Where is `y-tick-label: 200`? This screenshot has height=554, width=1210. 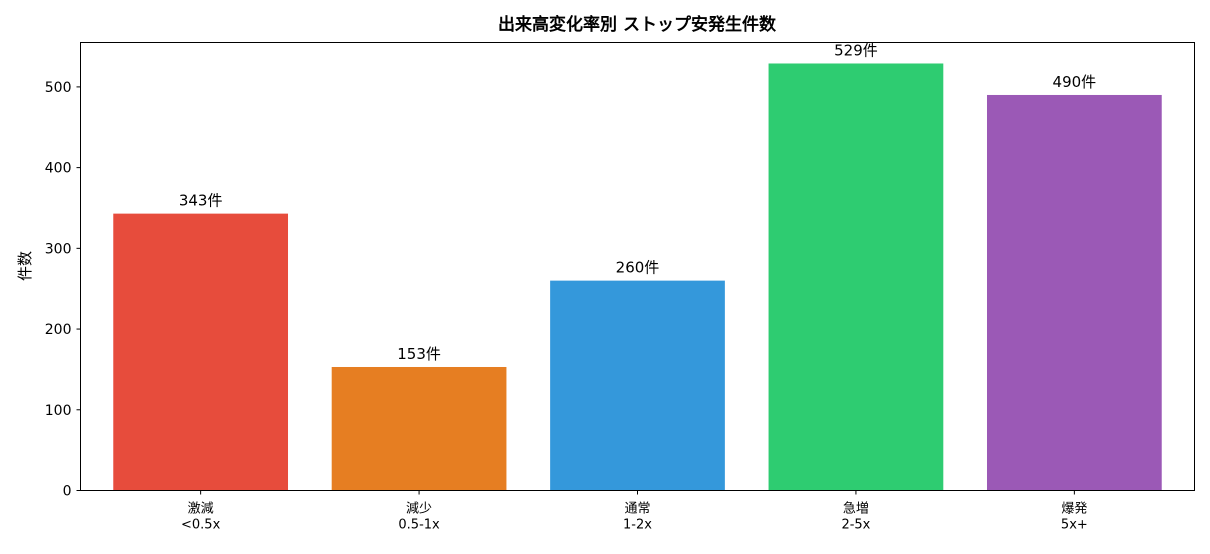 y-tick-label: 200 is located at coordinates (58, 330).